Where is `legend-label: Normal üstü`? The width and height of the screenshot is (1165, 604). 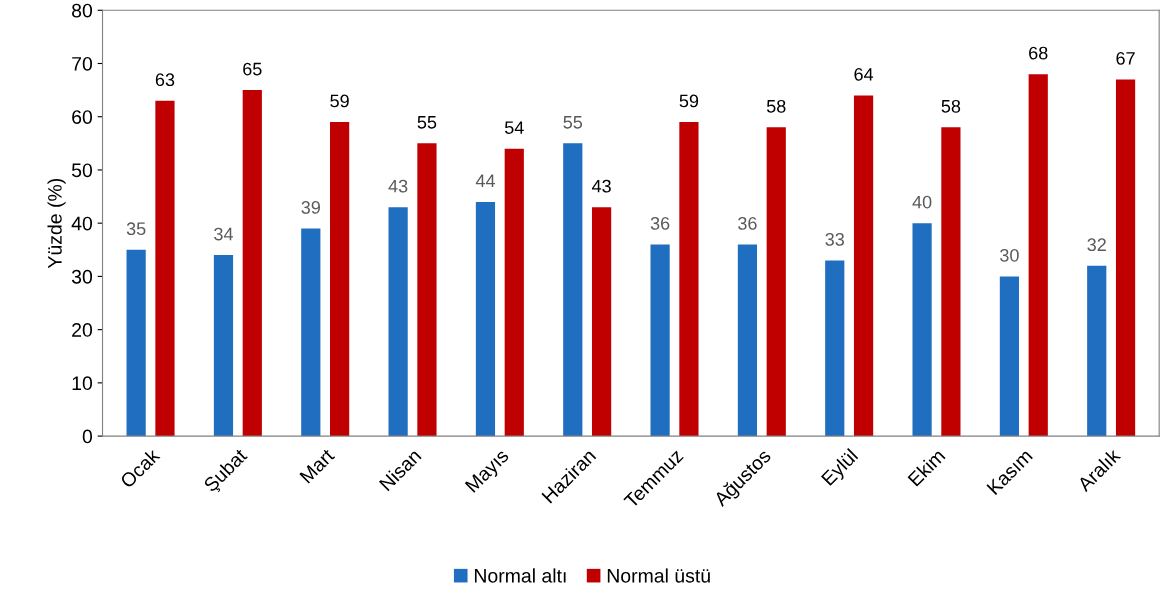
legend-label: Normal üstü is located at coordinates (658, 575).